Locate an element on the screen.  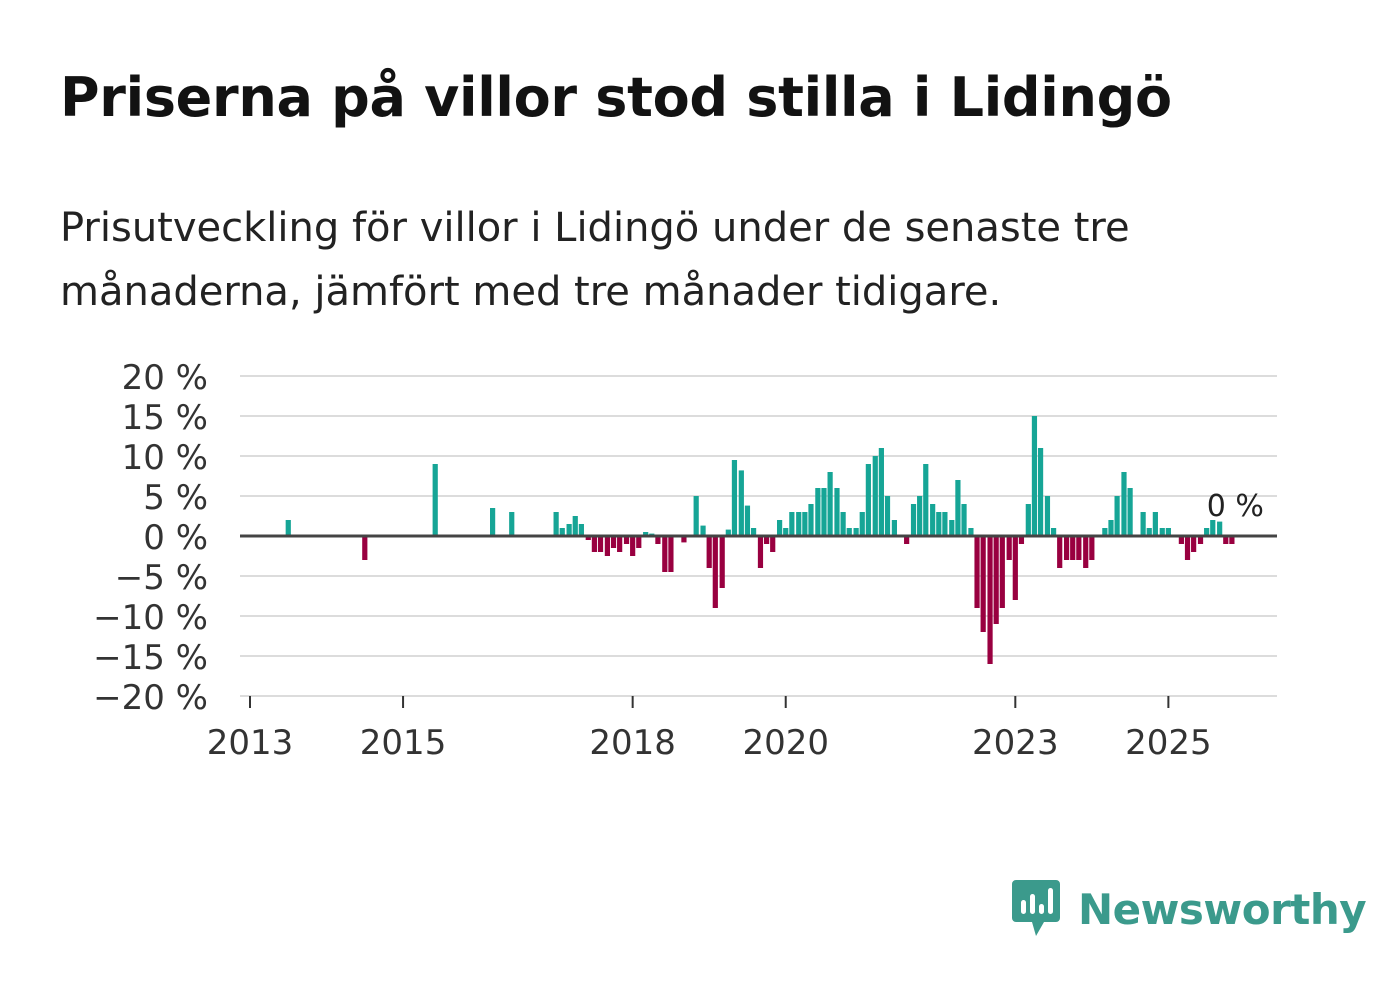
brand: Newsworthy is located at coordinates (1188, 909).